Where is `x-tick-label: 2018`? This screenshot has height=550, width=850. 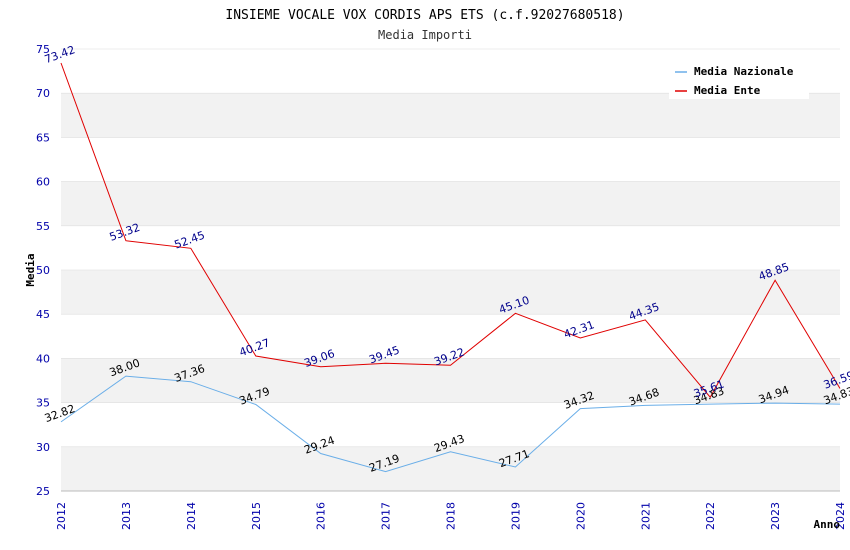
x-tick-label: 2018 is located at coordinates (451, 516).